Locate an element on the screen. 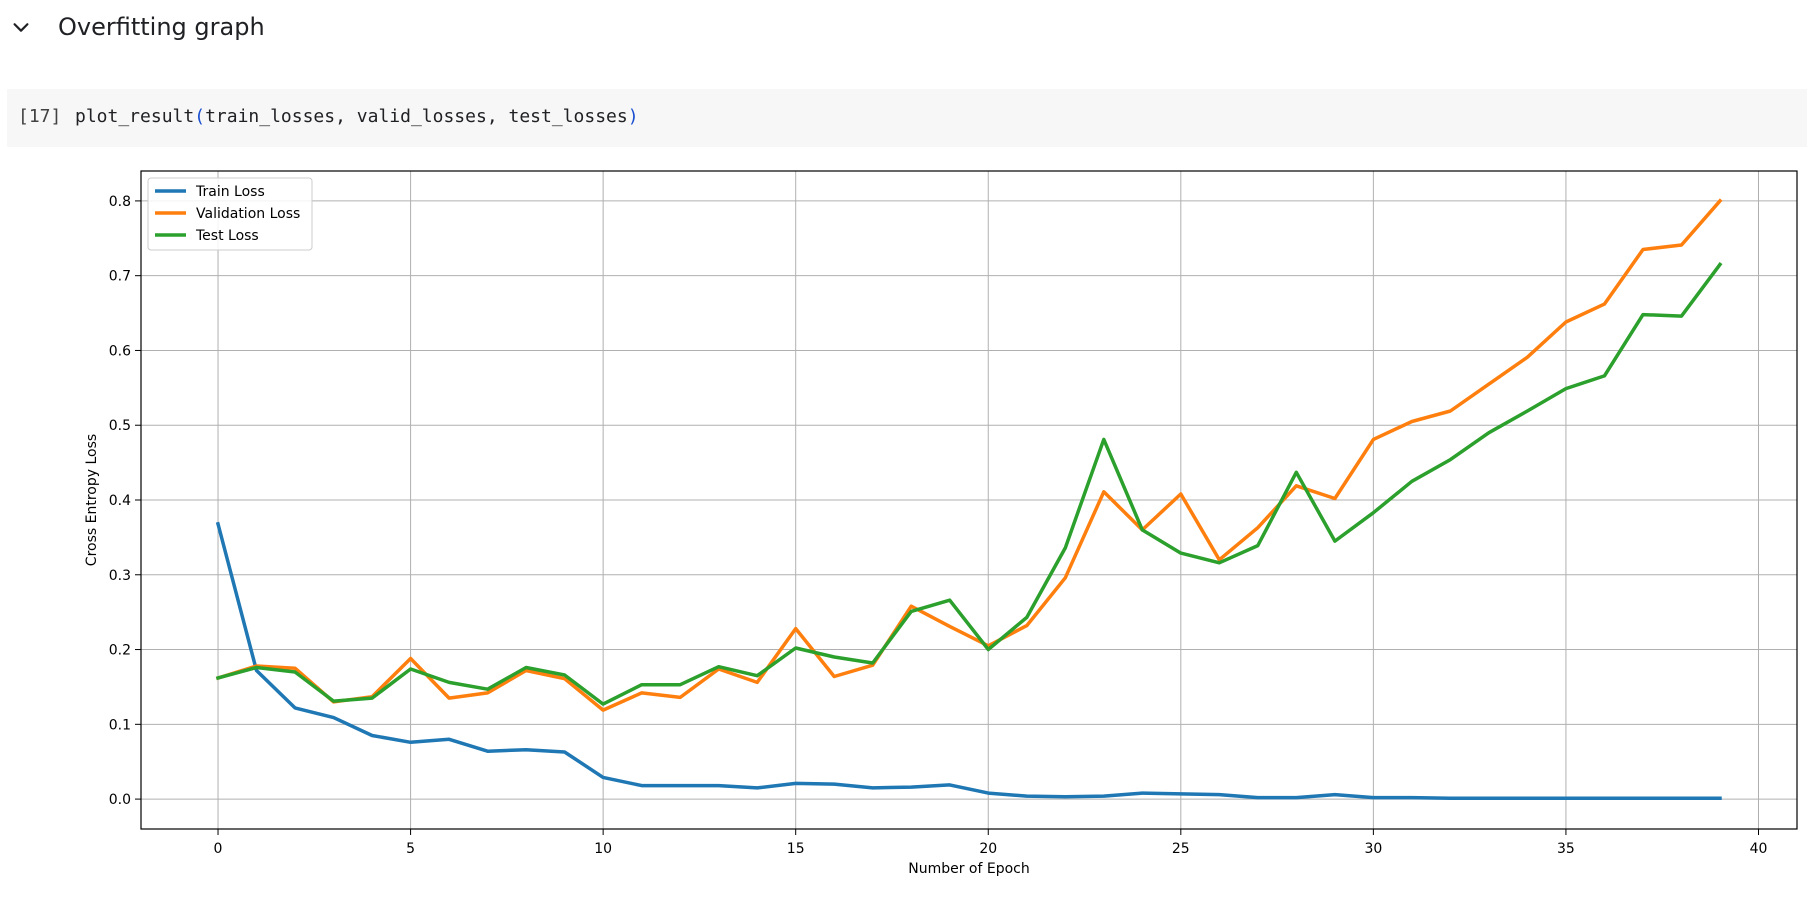  code-close-paren: ) is located at coordinates (633, 116).